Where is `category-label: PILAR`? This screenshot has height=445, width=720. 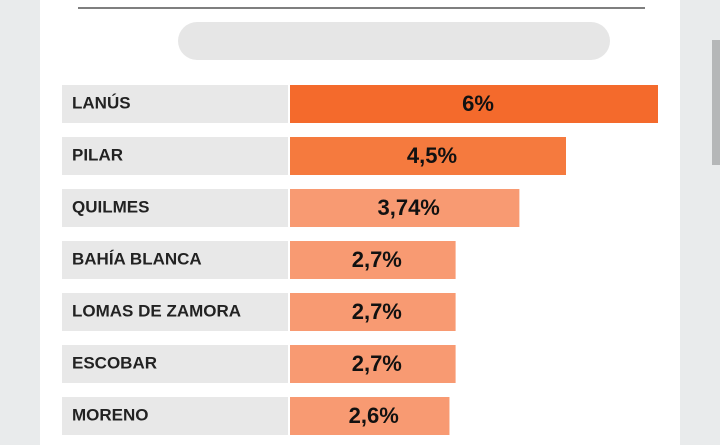 category-label: PILAR is located at coordinates (97, 154).